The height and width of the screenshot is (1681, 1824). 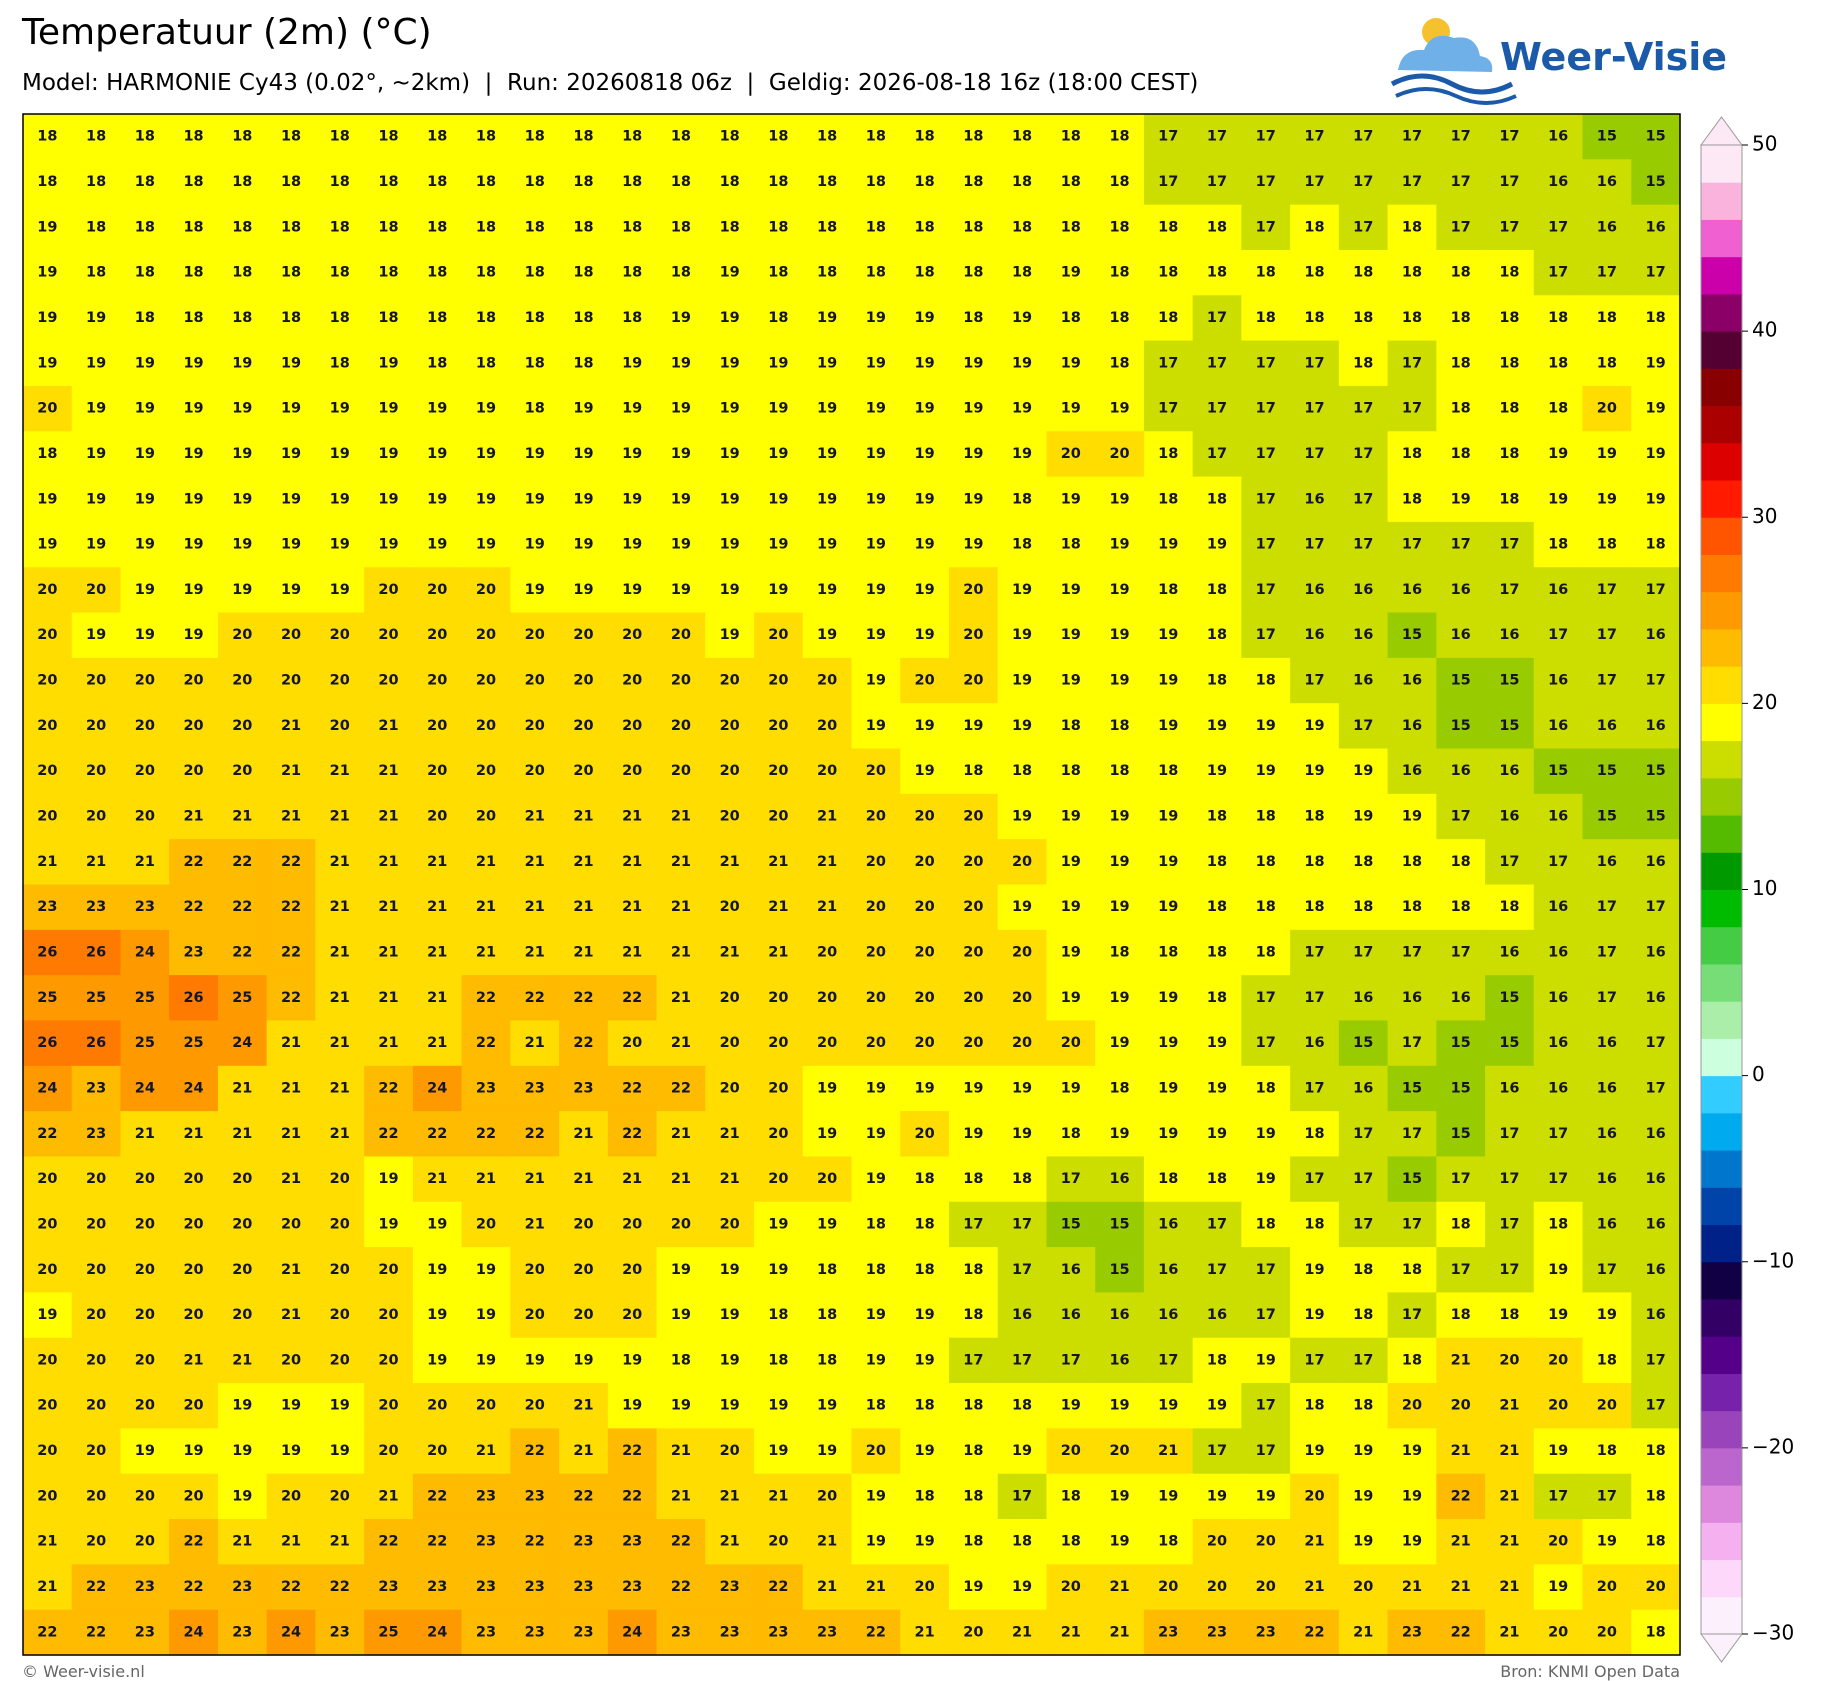 I want to click on logo: Weer-Visie, so click(x=1558, y=61).